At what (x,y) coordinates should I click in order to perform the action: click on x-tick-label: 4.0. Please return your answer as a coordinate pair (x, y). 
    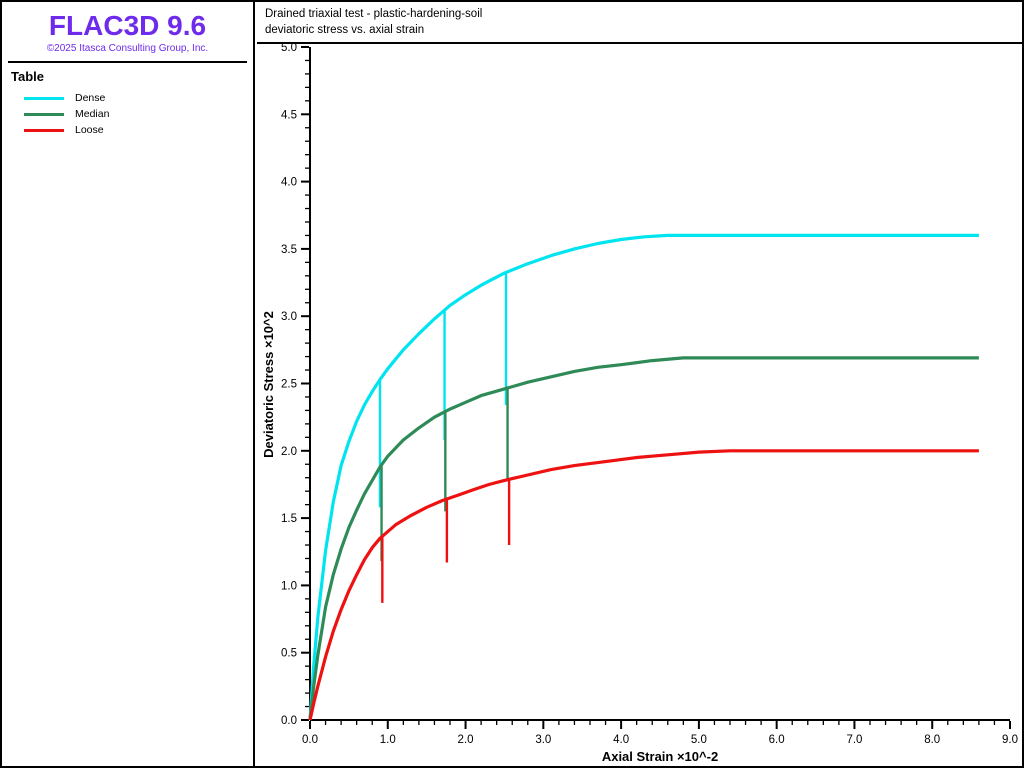
    Looking at the image, I should click on (621, 740).